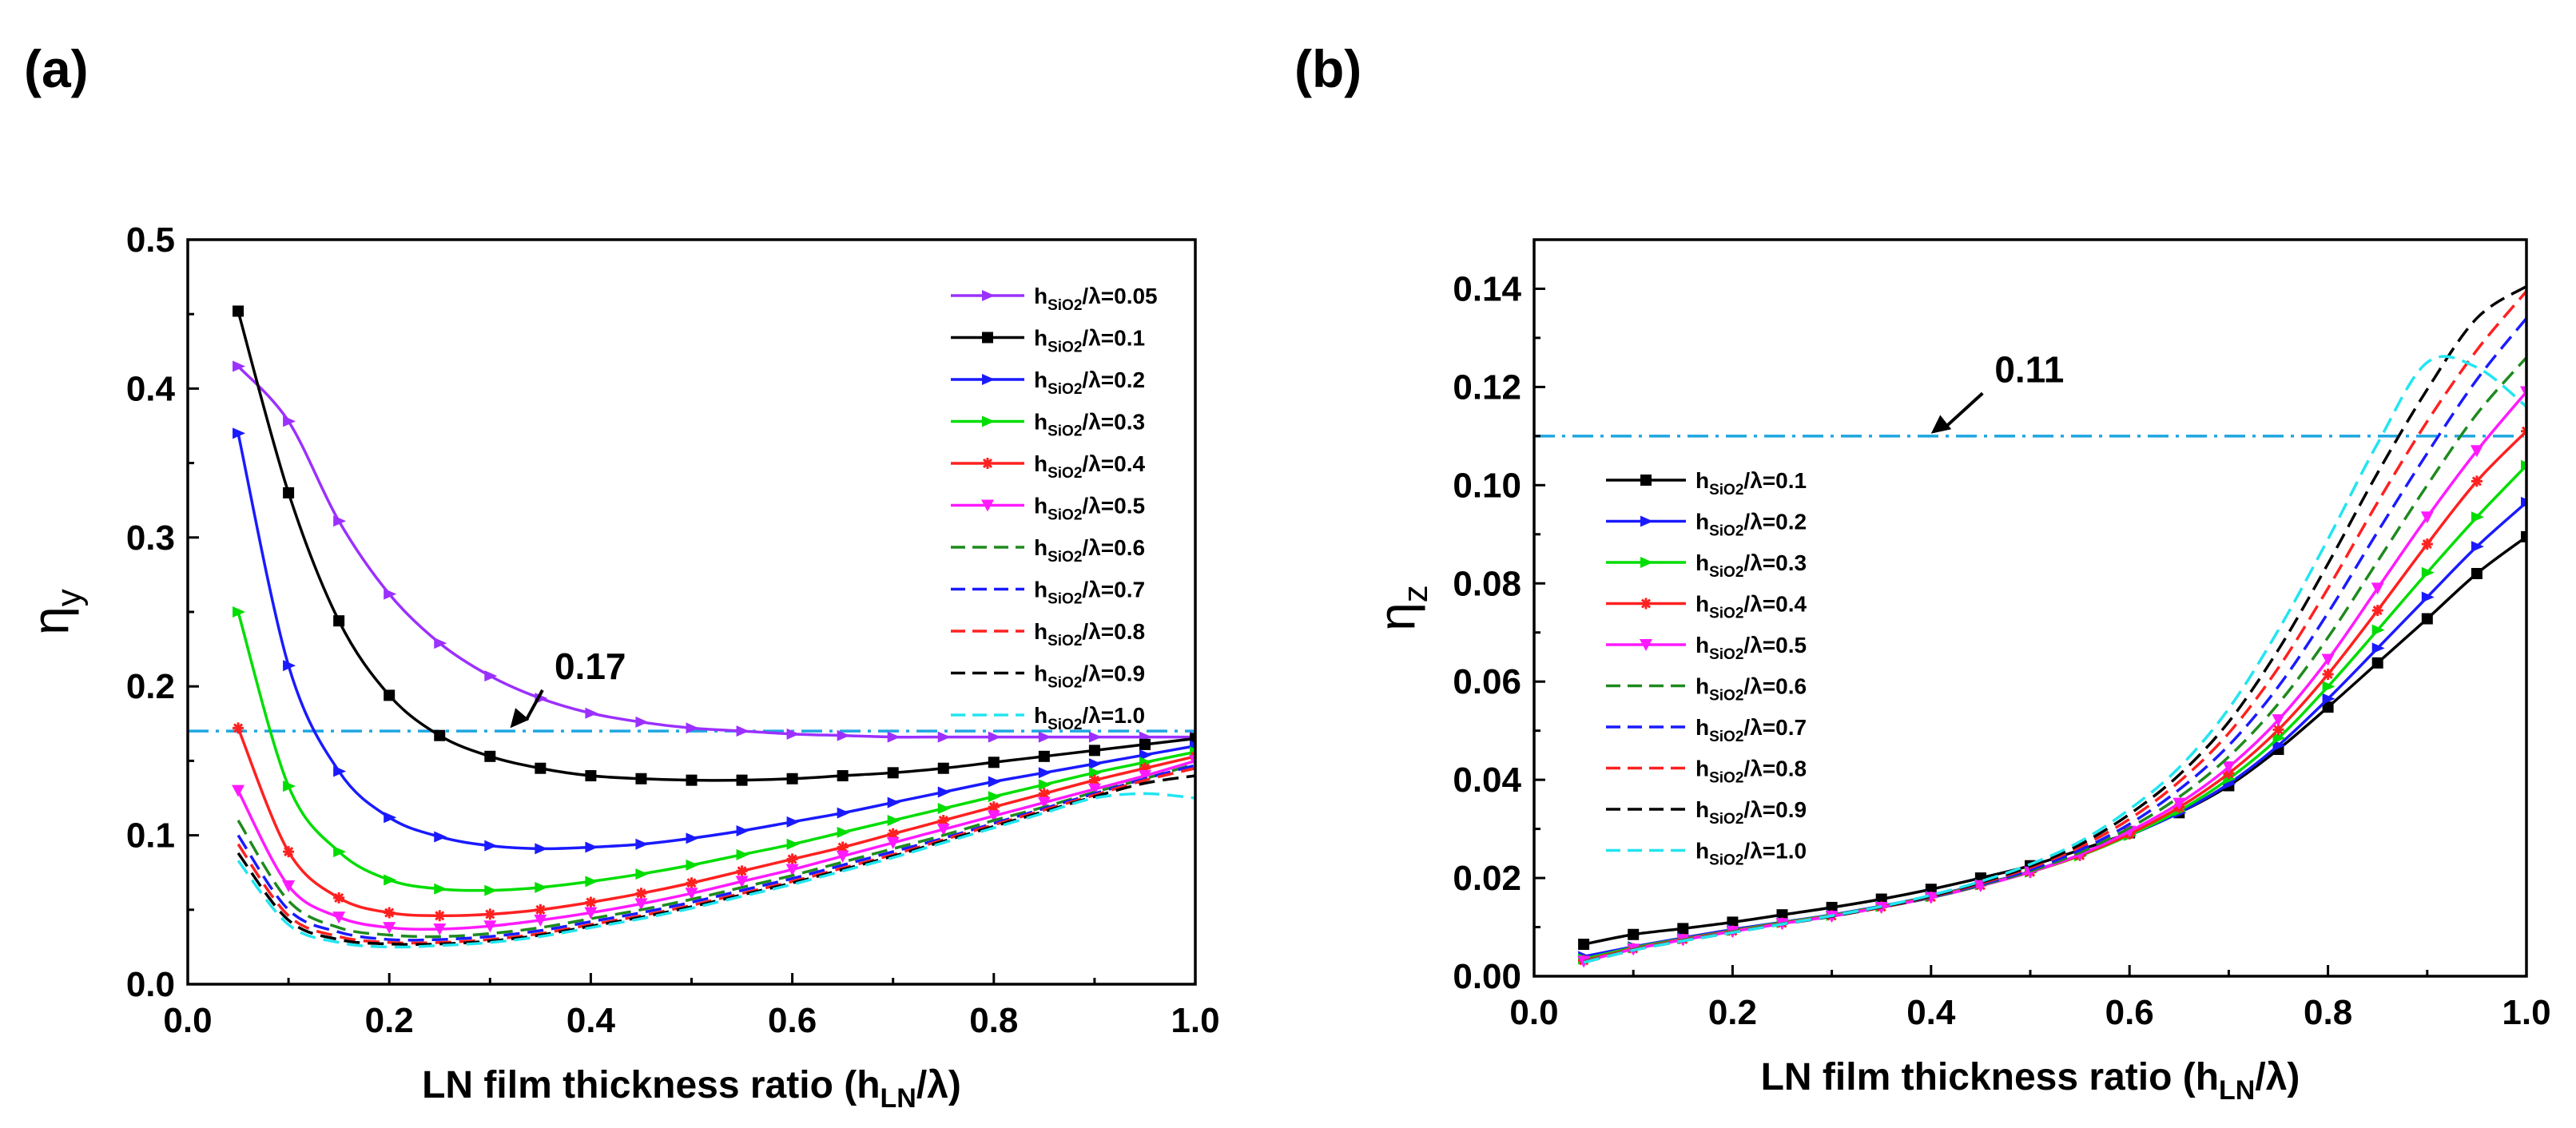 The image size is (2576, 1128). I want to click on y-tick-label: 0.0, so click(150, 985).